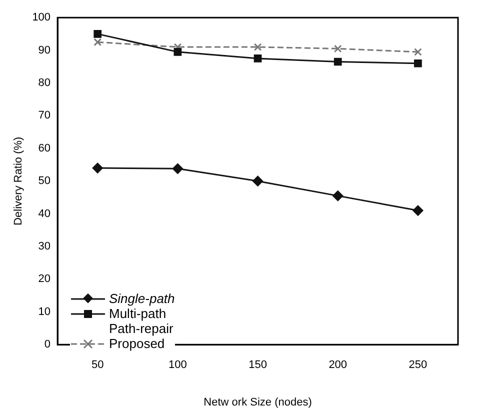  I want to click on legend-label: Multi-path Path-repair, so click(141, 321).